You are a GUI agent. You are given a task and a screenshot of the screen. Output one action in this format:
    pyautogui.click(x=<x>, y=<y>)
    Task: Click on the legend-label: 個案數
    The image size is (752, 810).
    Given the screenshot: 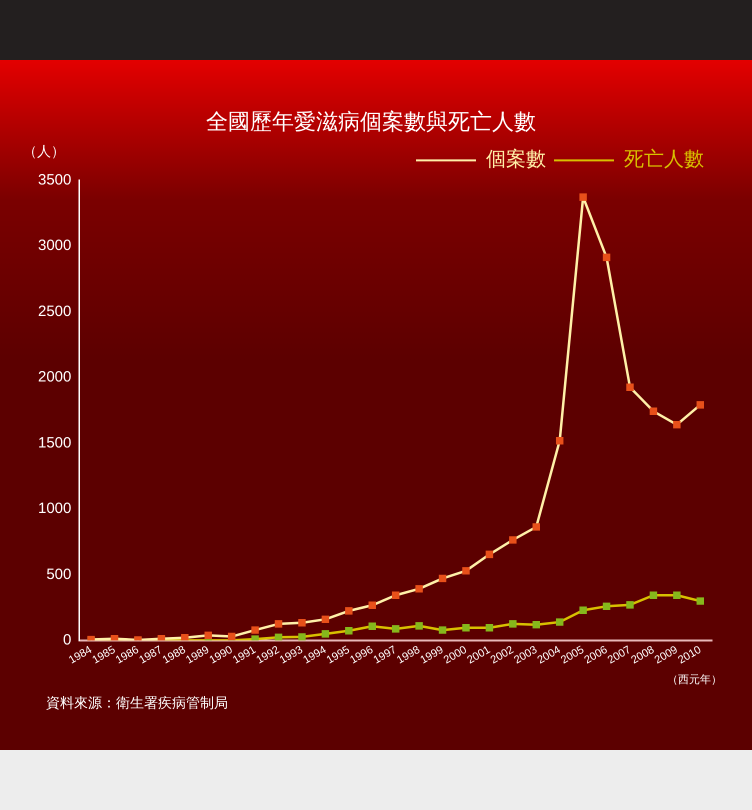 What is the action you would take?
    pyautogui.click(x=516, y=158)
    